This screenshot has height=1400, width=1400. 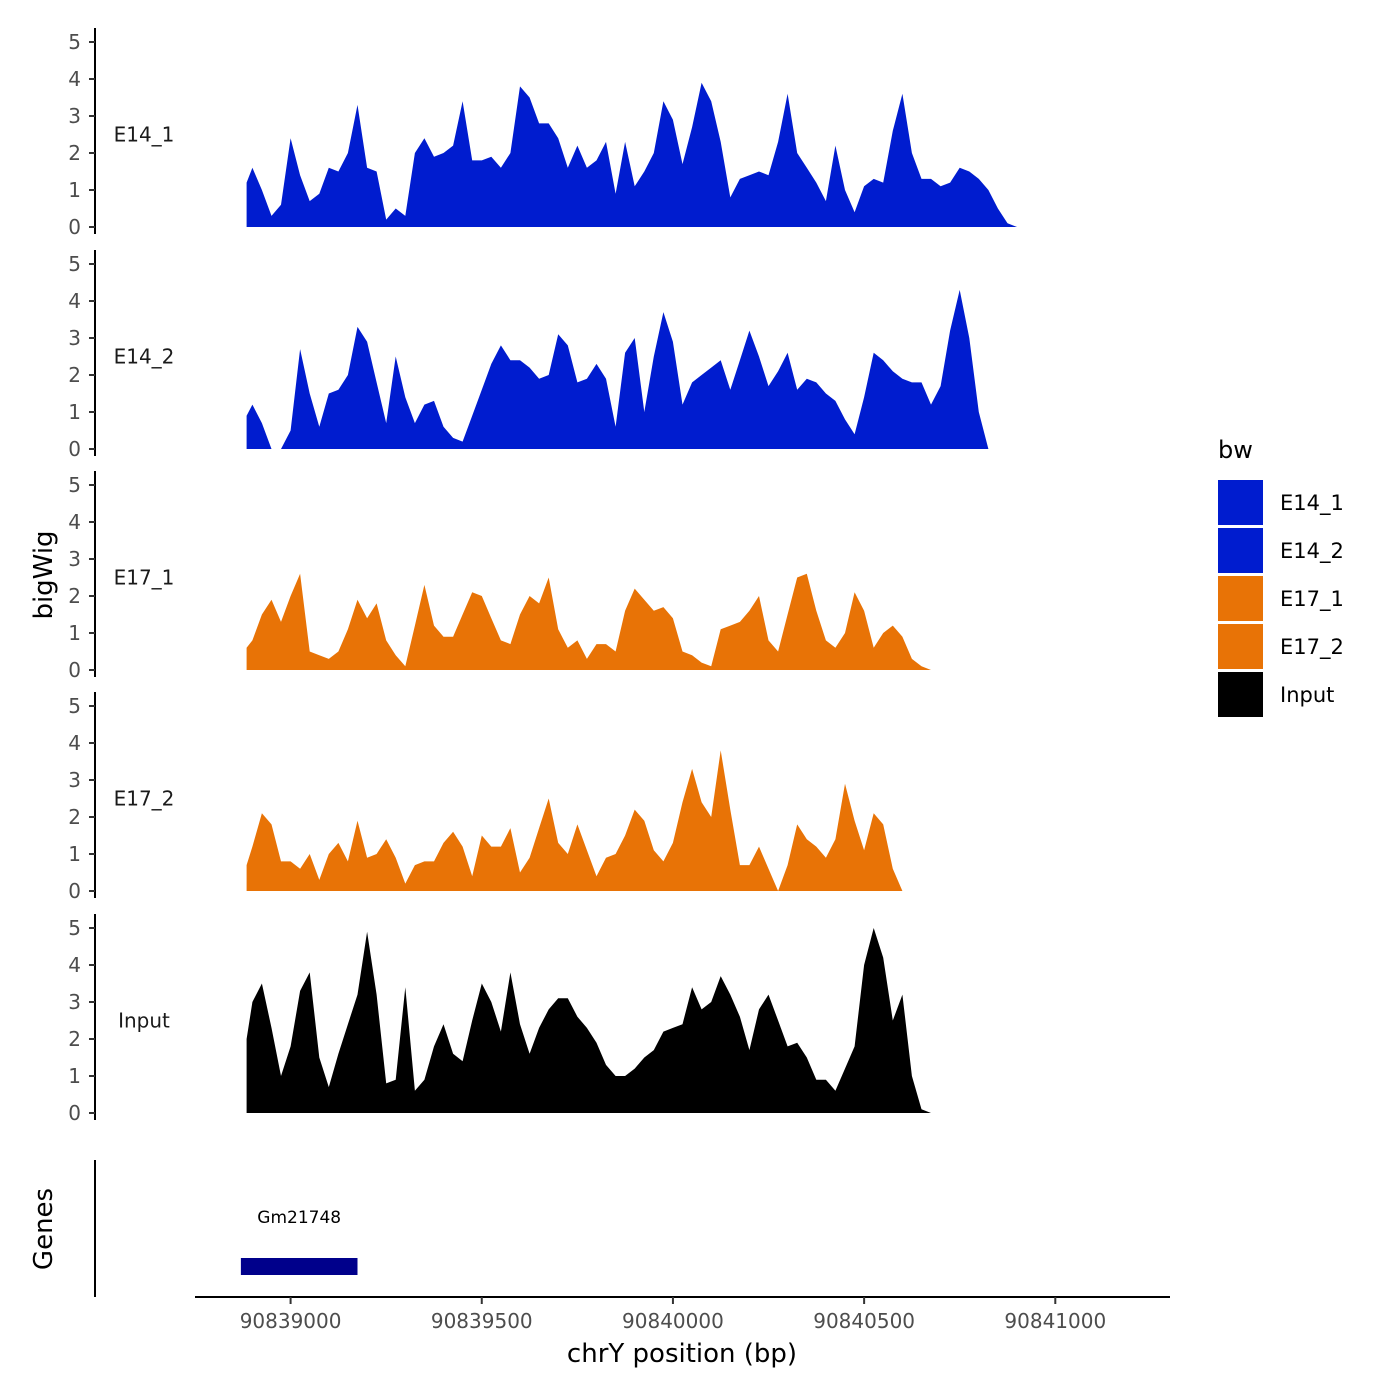 What do you see at coordinates (299, 1218) in the screenshot?
I see `gene-label: Gm21748` at bounding box center [299, 1218].